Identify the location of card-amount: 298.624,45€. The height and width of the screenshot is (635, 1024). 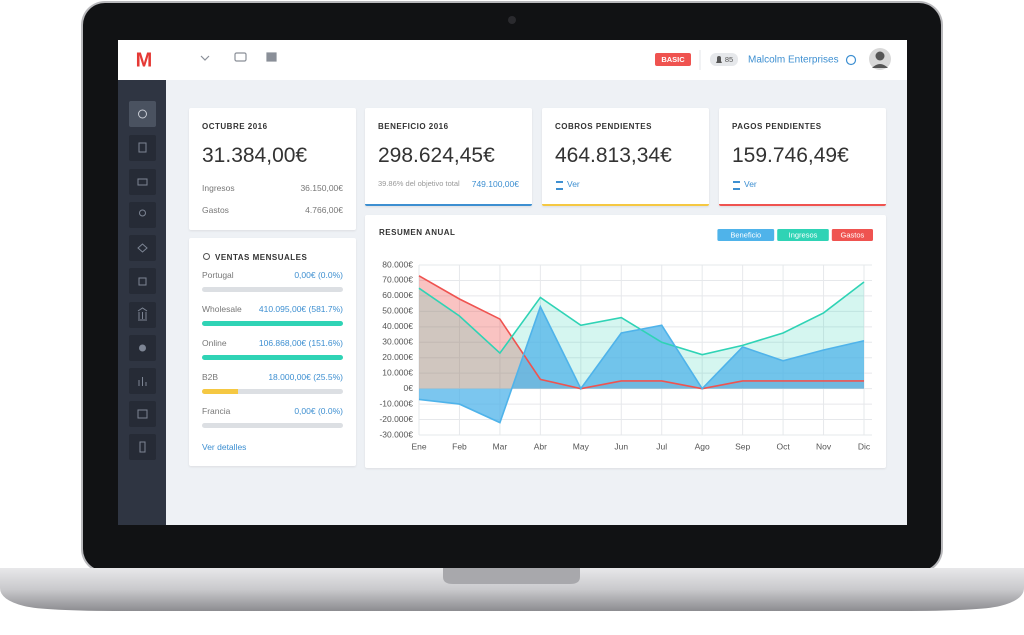
(436, 155).